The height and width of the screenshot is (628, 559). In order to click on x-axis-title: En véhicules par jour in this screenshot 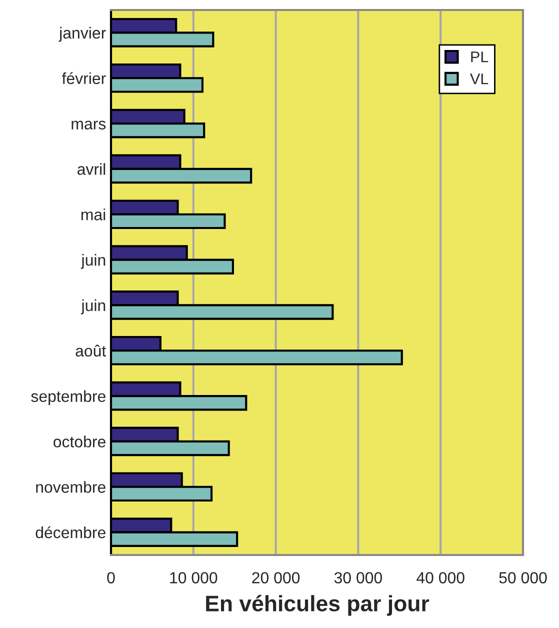, I will do `click(318, 605)`.